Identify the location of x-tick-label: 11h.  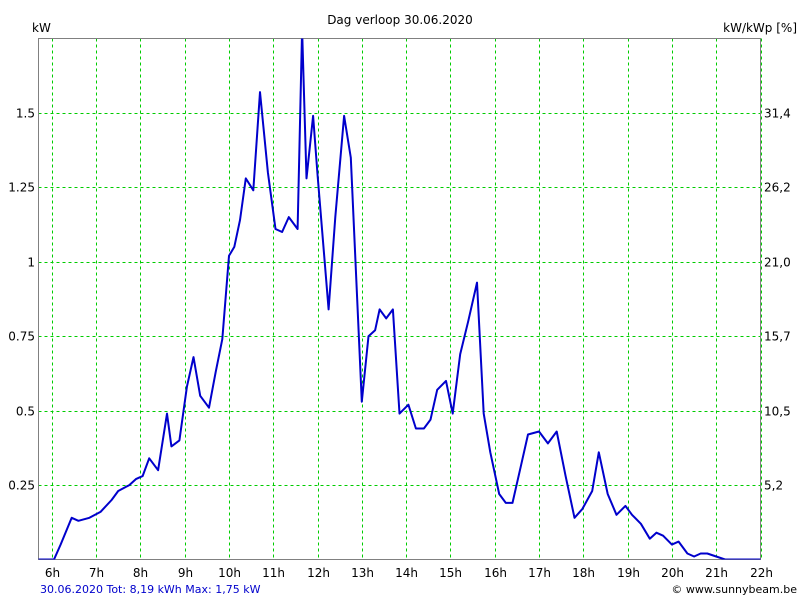
(273, 573).